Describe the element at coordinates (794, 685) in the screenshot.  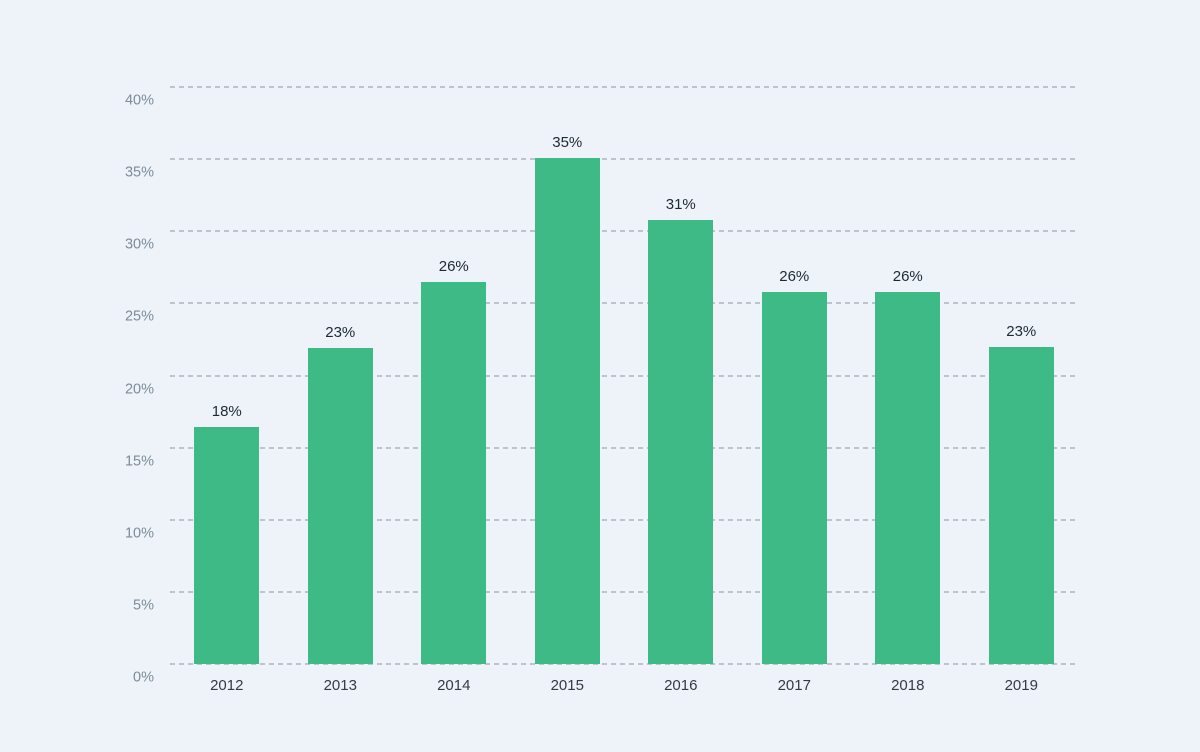
I see `x-axis-label-2017: 2017` at that location.